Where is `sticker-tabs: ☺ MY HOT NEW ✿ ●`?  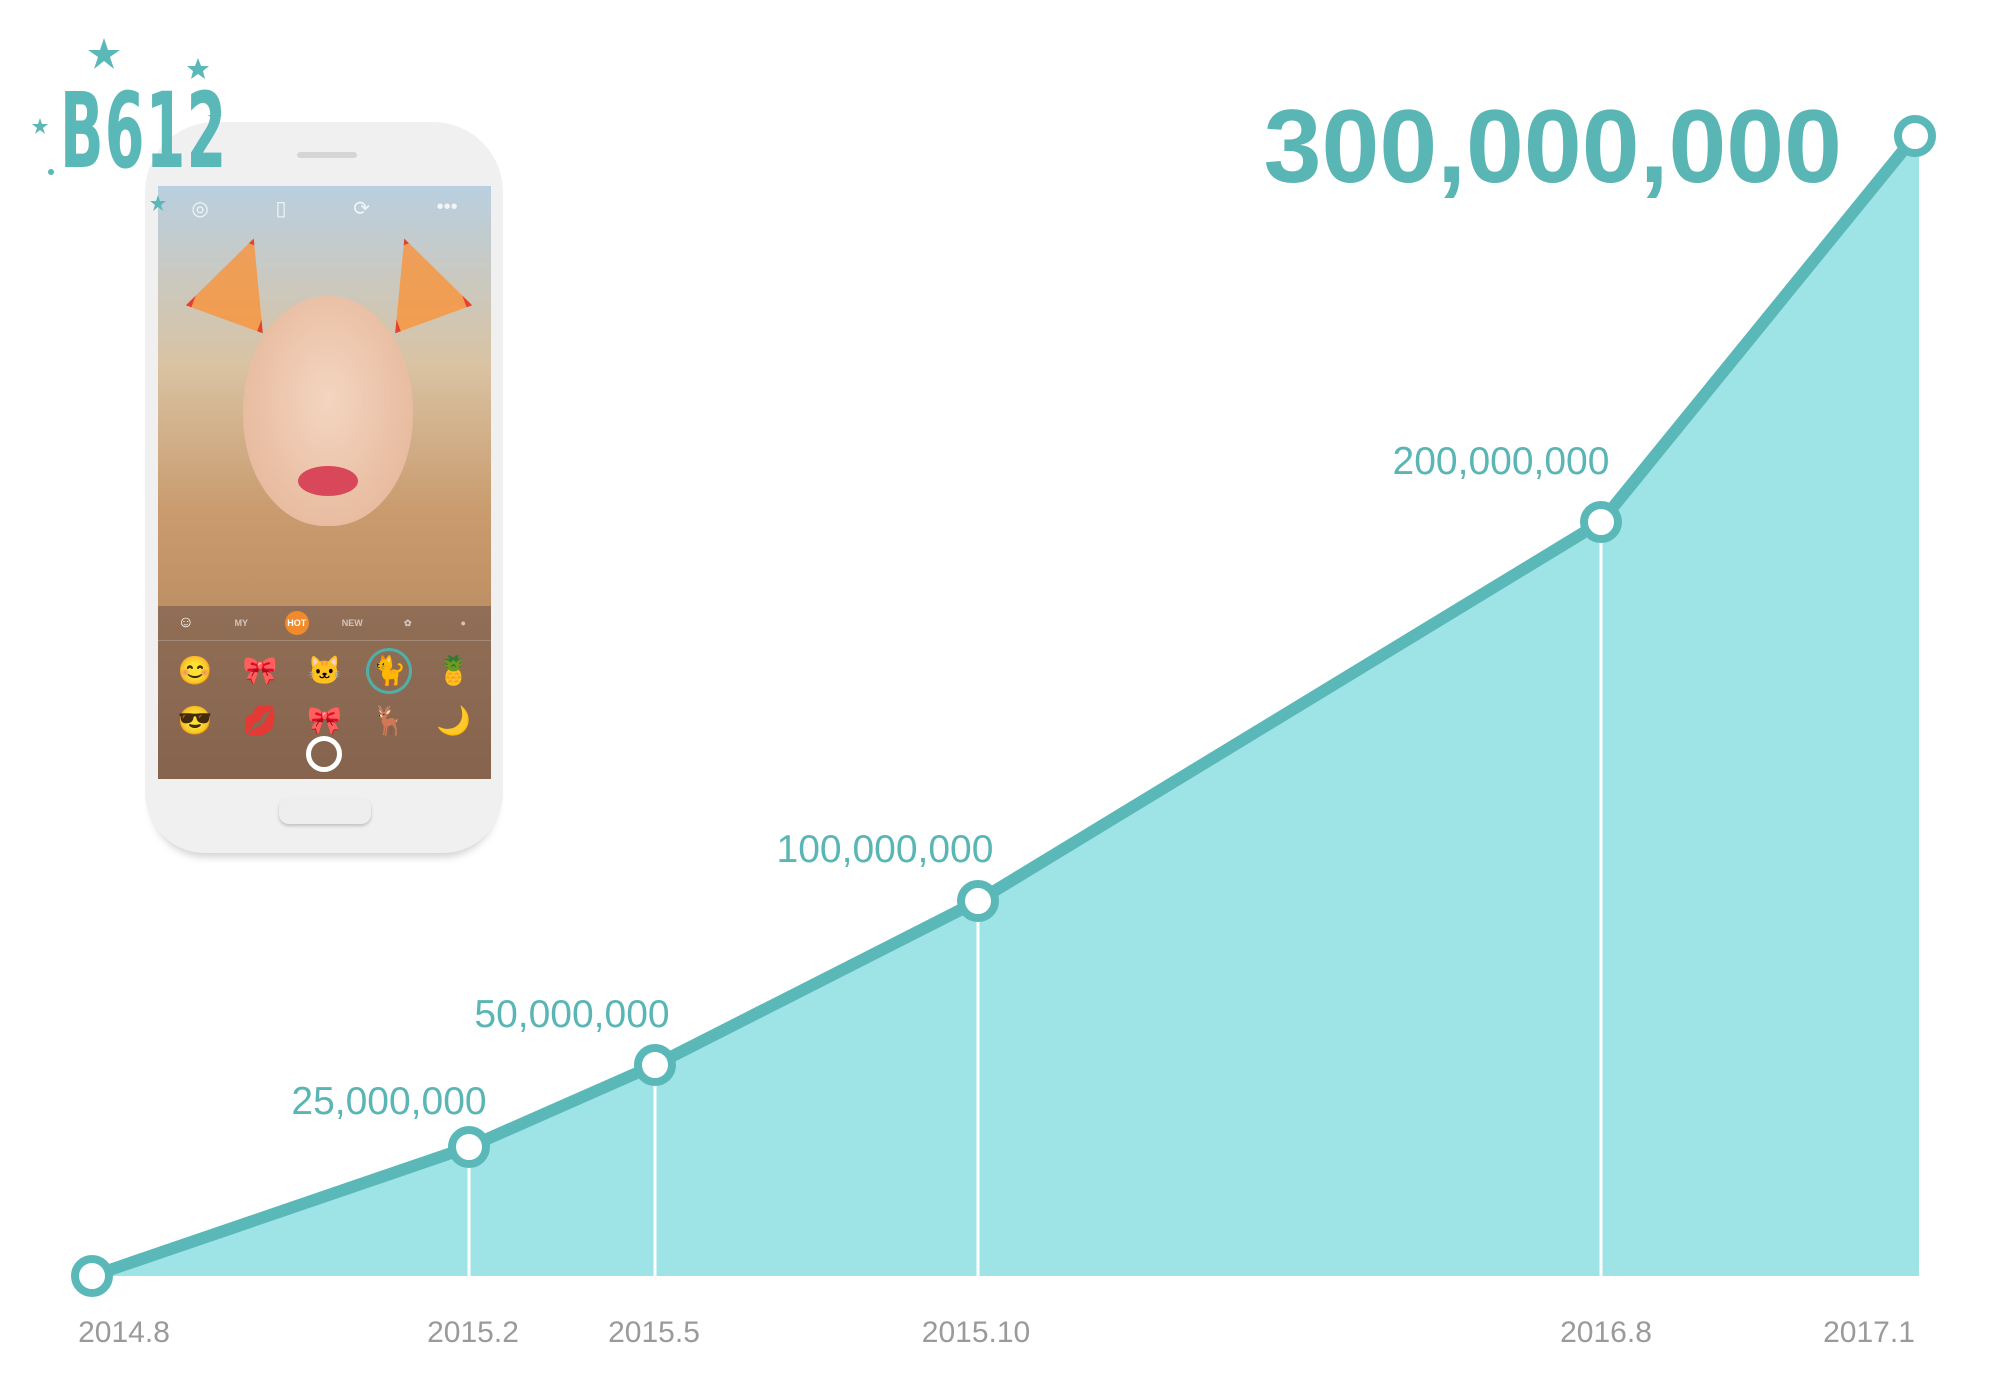
sticker-tabs: ☺ MY HOT NEW ✿ ● is located at coordinates (324, 623).